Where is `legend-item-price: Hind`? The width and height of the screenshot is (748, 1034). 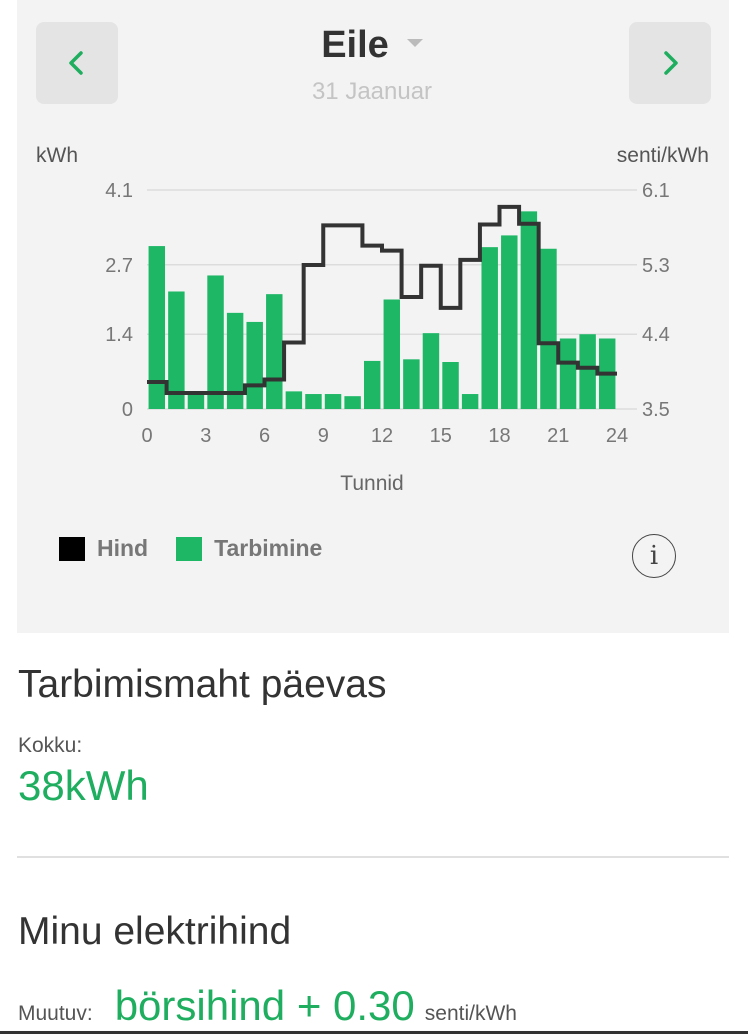 legend-item-price: Hind is located at coordinates (103, 548).